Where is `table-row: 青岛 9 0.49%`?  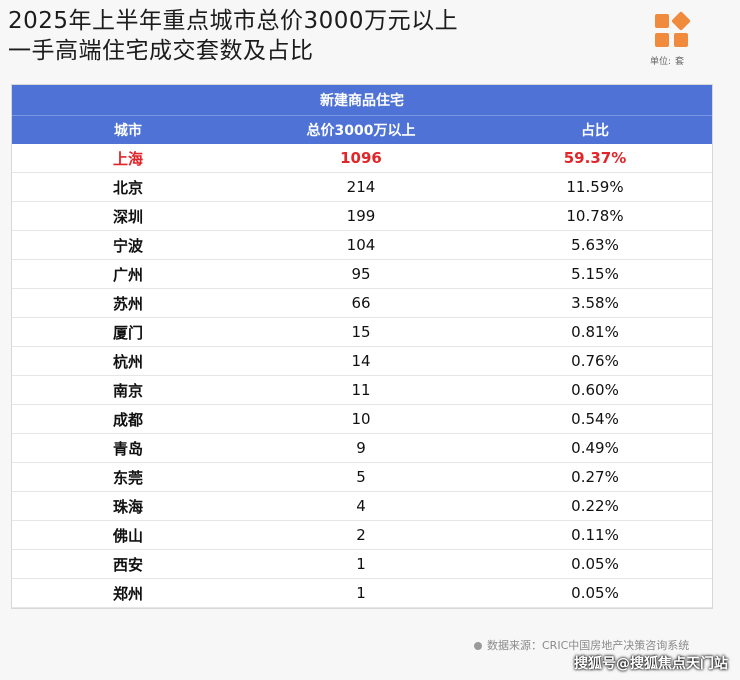
table-row: 青岛 9 0.49% is located at coordinates (362, 448).